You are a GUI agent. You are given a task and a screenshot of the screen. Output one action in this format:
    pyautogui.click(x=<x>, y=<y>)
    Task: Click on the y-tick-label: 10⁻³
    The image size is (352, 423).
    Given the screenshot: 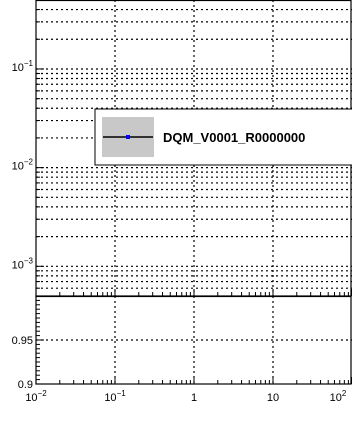 What is the action you would take?
    pyautogui.click(x=23, y=263)
    